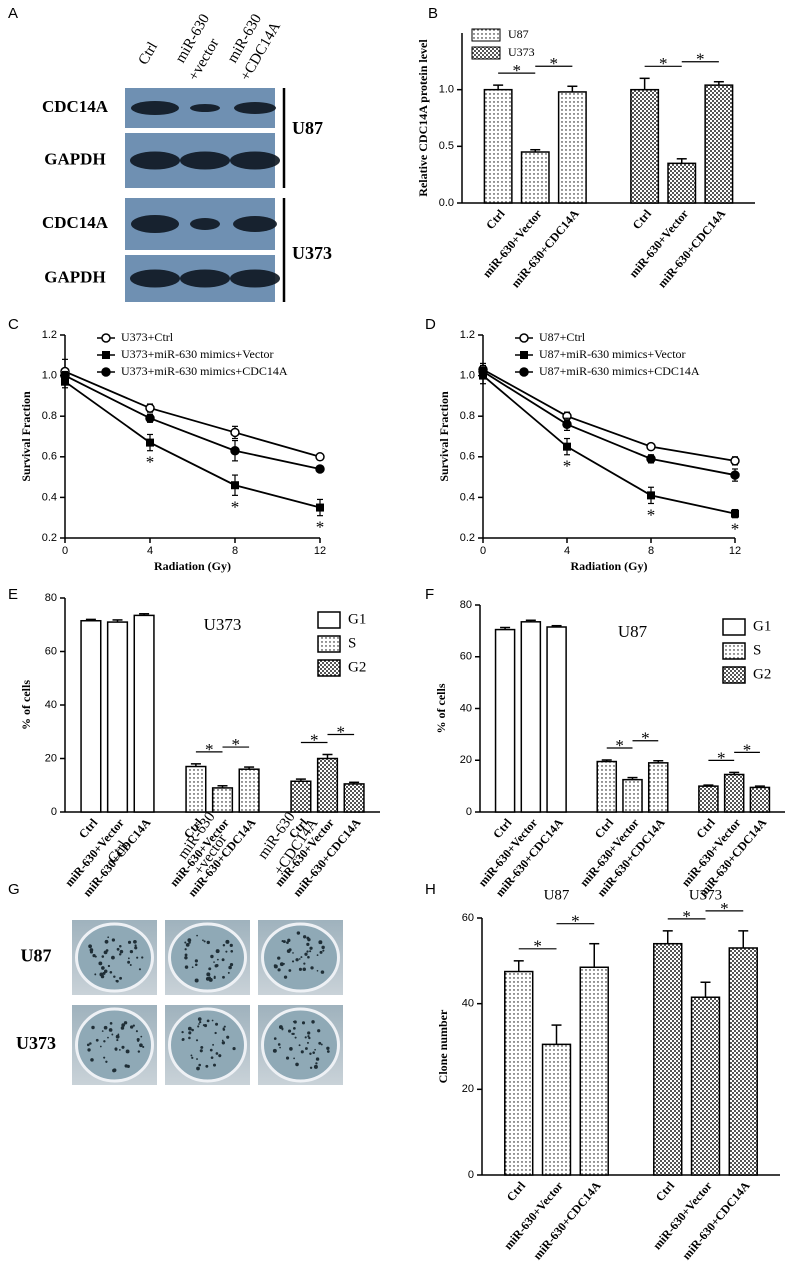 This screenshot has height=1287, width=800. Describe the element at coordinates (192, 444) in the screenshot. I see `series-line` at that location.